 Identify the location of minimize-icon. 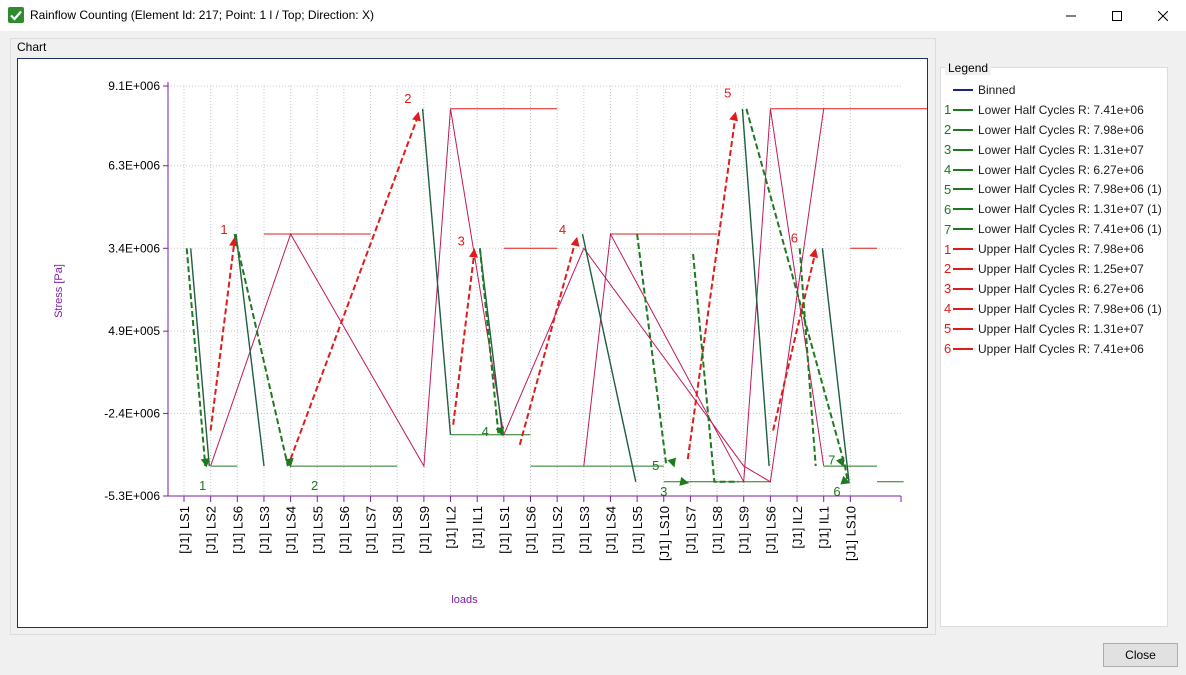
(1071, 15).